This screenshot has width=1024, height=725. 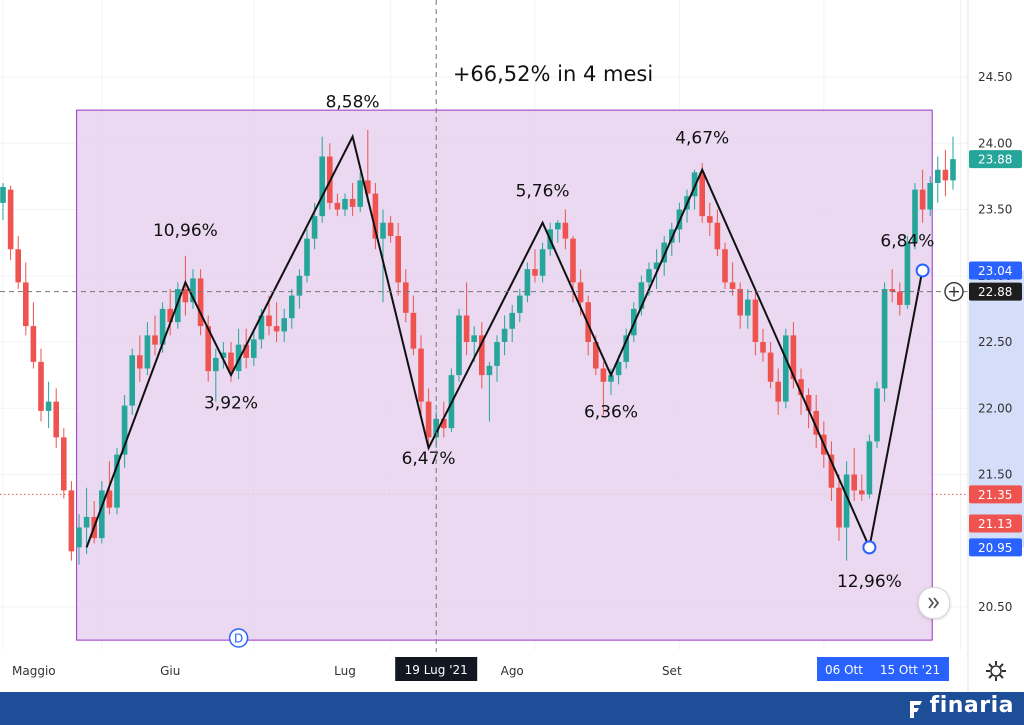 What do you see at coordinates (995, 143) in the screenshot?
I see `y-tick-label: 24.00` at bounding box center [995, 143].